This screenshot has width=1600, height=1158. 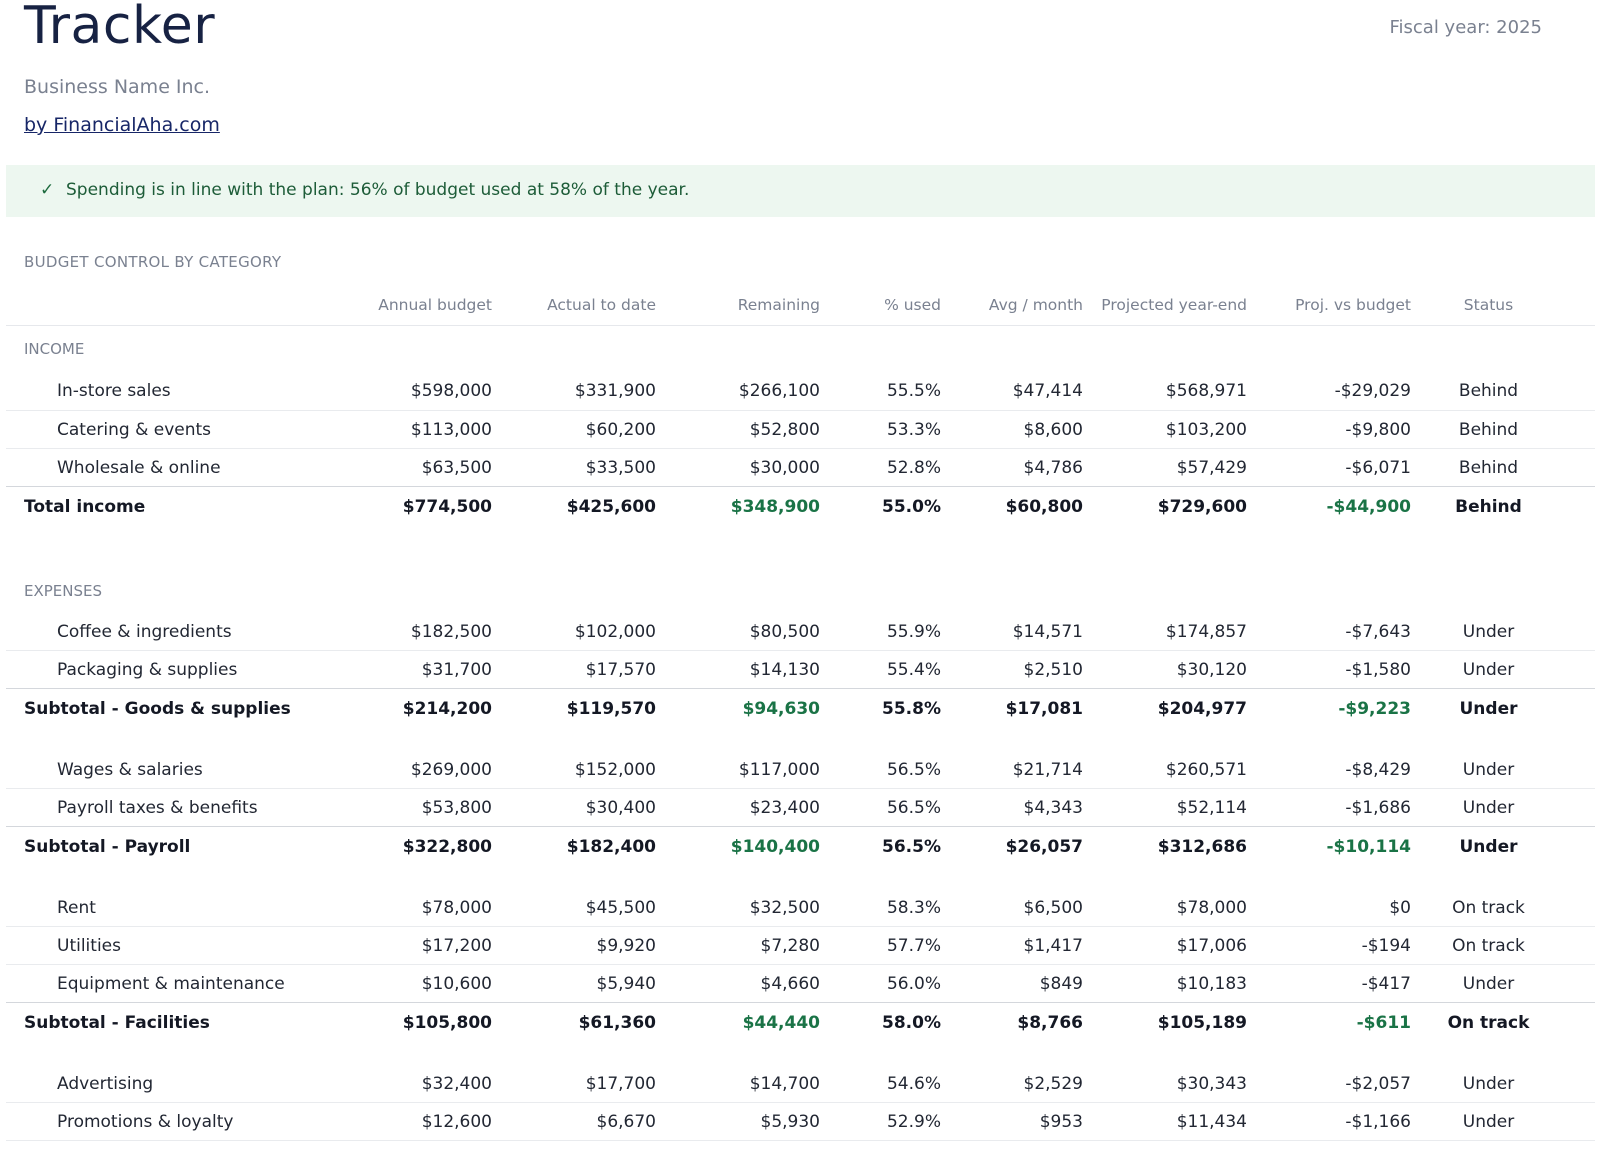 I want to click on actual-to-date-cell: $9,920, so click(x=574, y=945).